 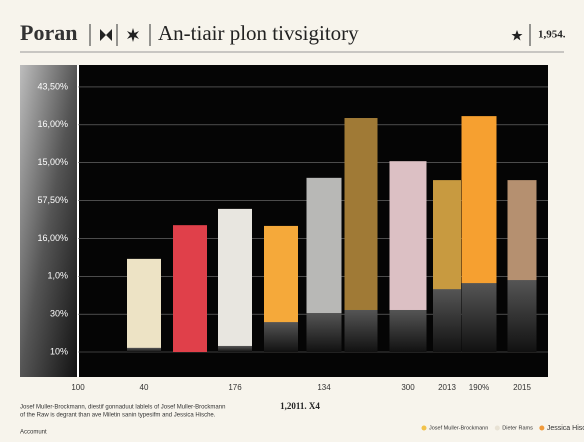 I want to click on x-tick-label: 100, so click(x=78, y=387).